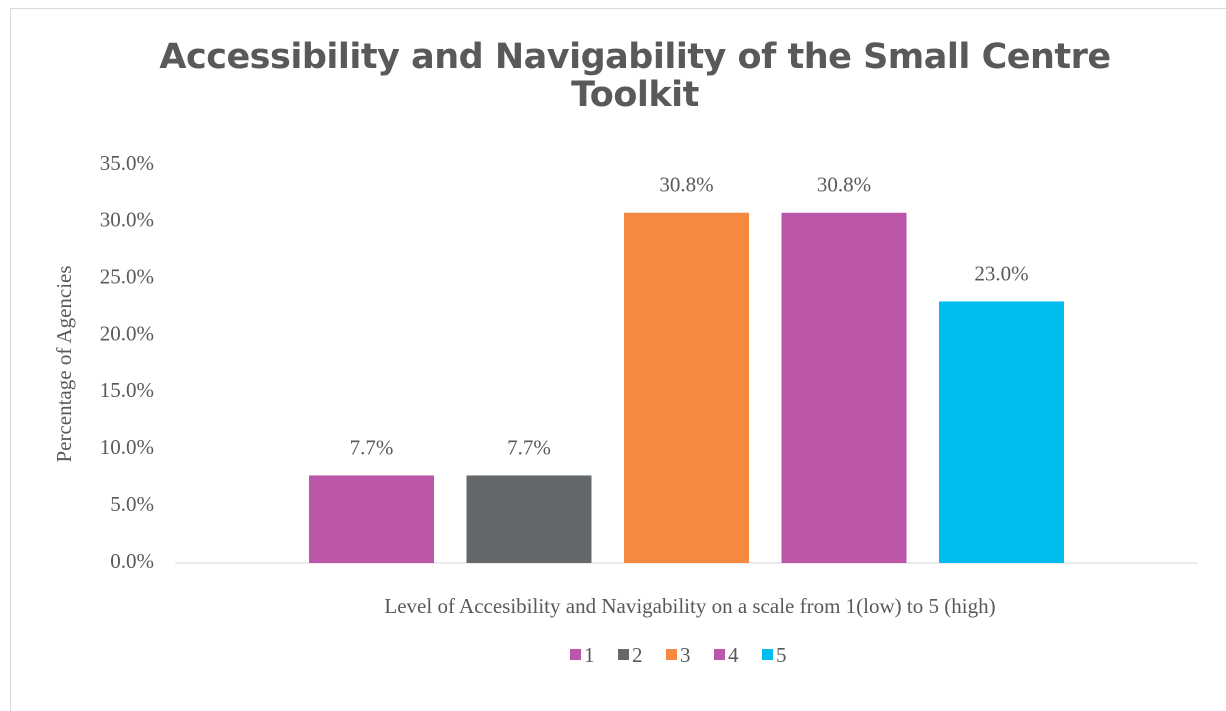  Describe the element at coordinates (589, 655) in the screenshot. I see `legend-label: 1` at that location.